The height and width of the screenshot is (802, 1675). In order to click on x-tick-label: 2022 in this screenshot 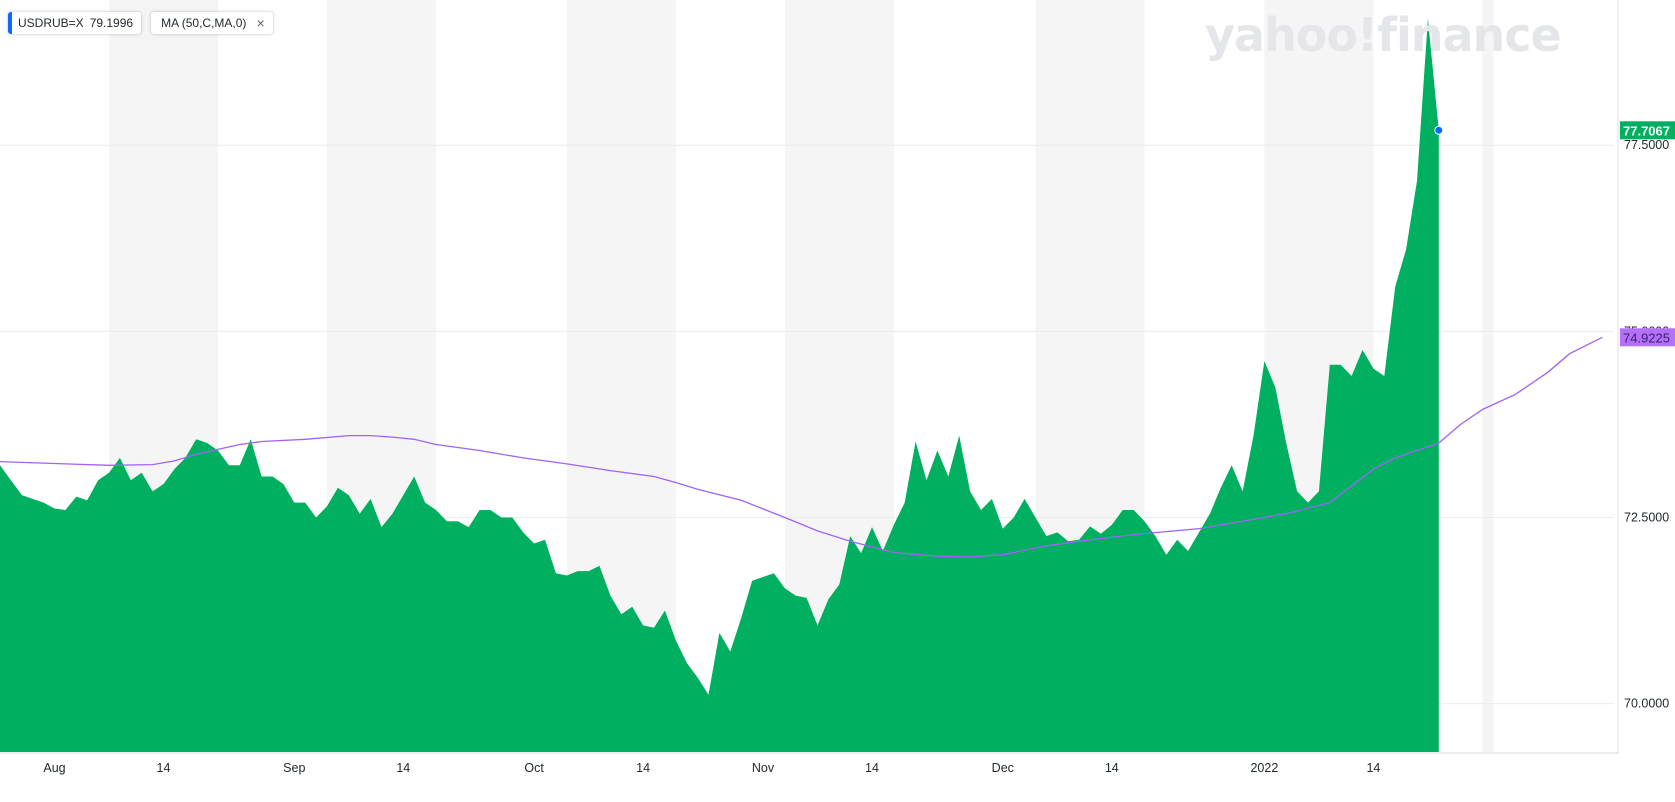, I will do `click(1264, 768)`.